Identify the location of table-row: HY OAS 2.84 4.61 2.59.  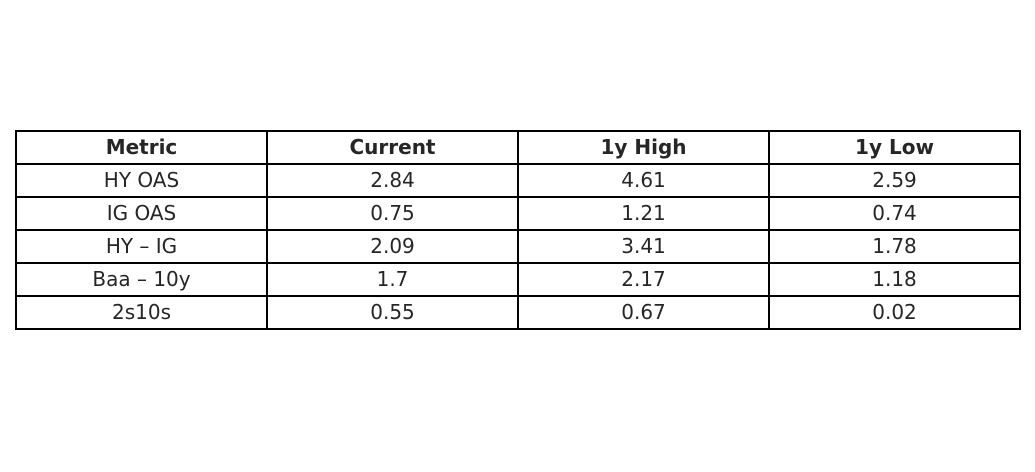
(518, 180).